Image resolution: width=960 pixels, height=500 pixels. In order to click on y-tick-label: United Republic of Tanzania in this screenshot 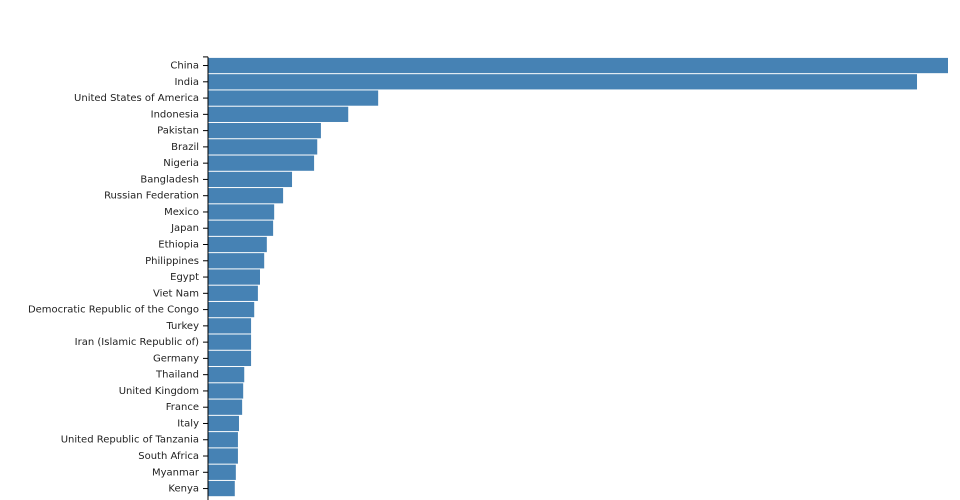, I will do `click(130, 440)`.